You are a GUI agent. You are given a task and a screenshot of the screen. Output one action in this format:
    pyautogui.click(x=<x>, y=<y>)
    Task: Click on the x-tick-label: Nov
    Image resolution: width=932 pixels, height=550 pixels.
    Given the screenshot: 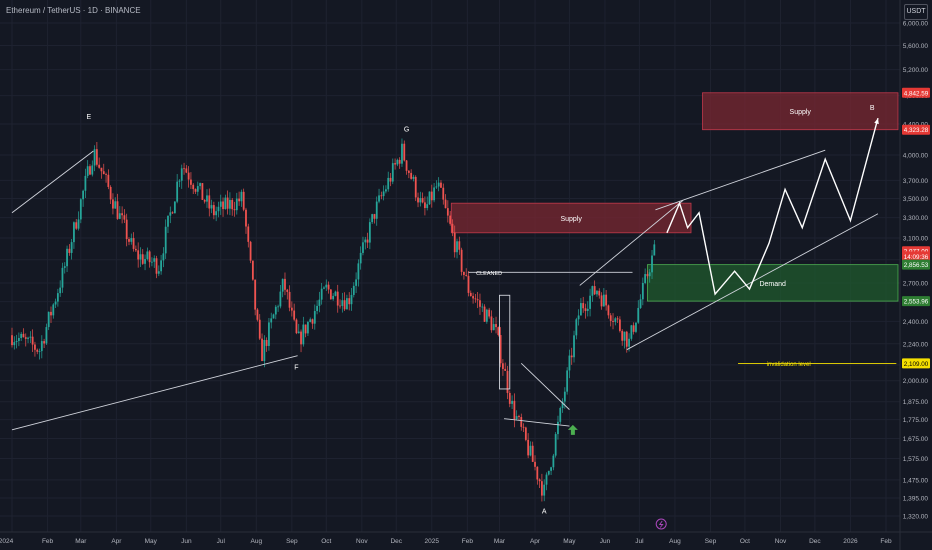 What is the action you would take?
    pyautogui.click(x=781, y=541)
    